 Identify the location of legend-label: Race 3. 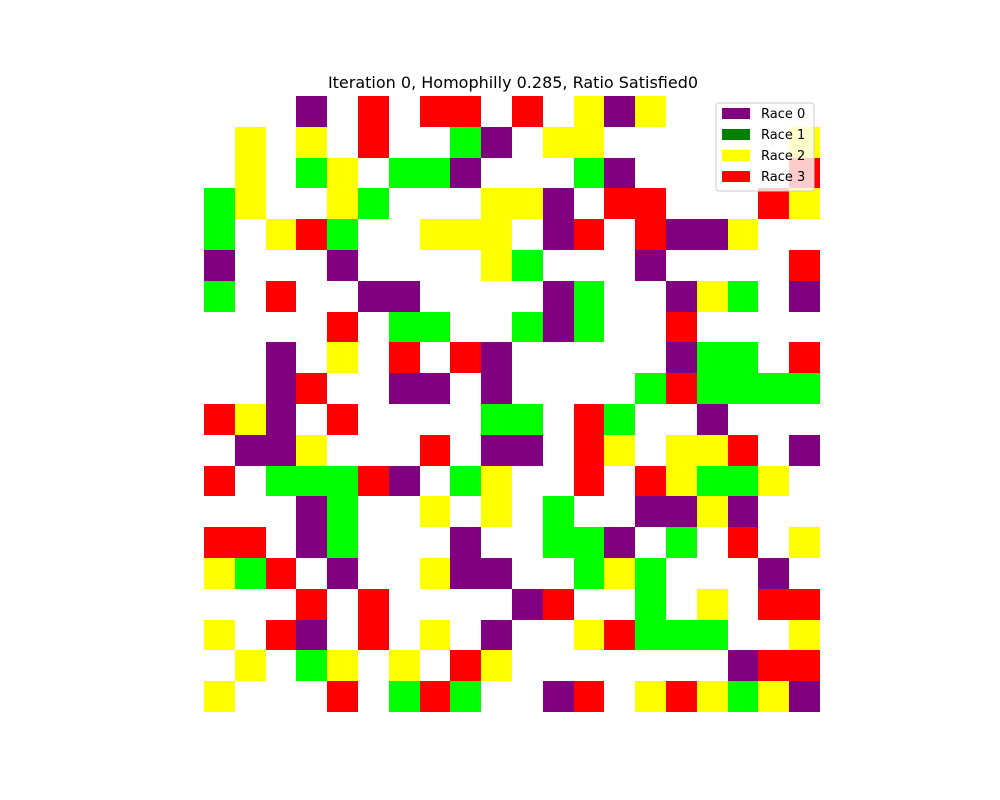
(783, 177).